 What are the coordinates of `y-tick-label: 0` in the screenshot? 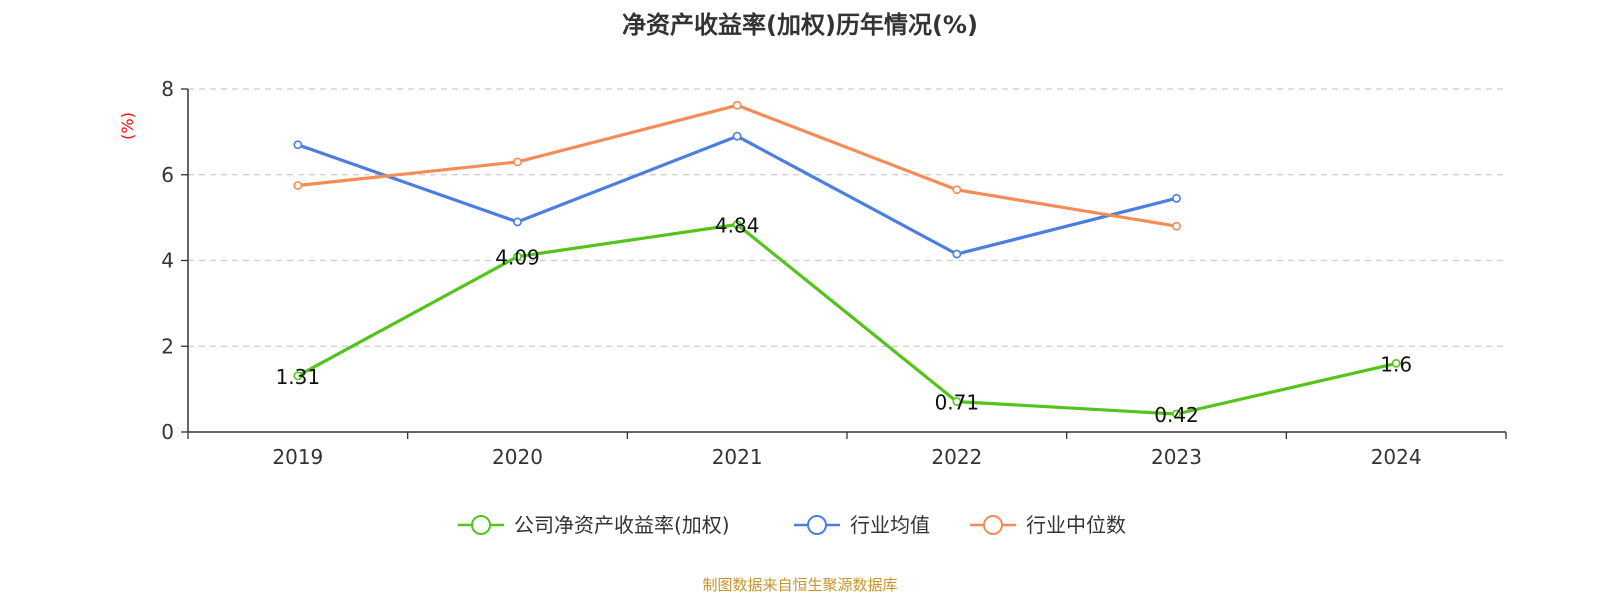 It's located at (167, 432).